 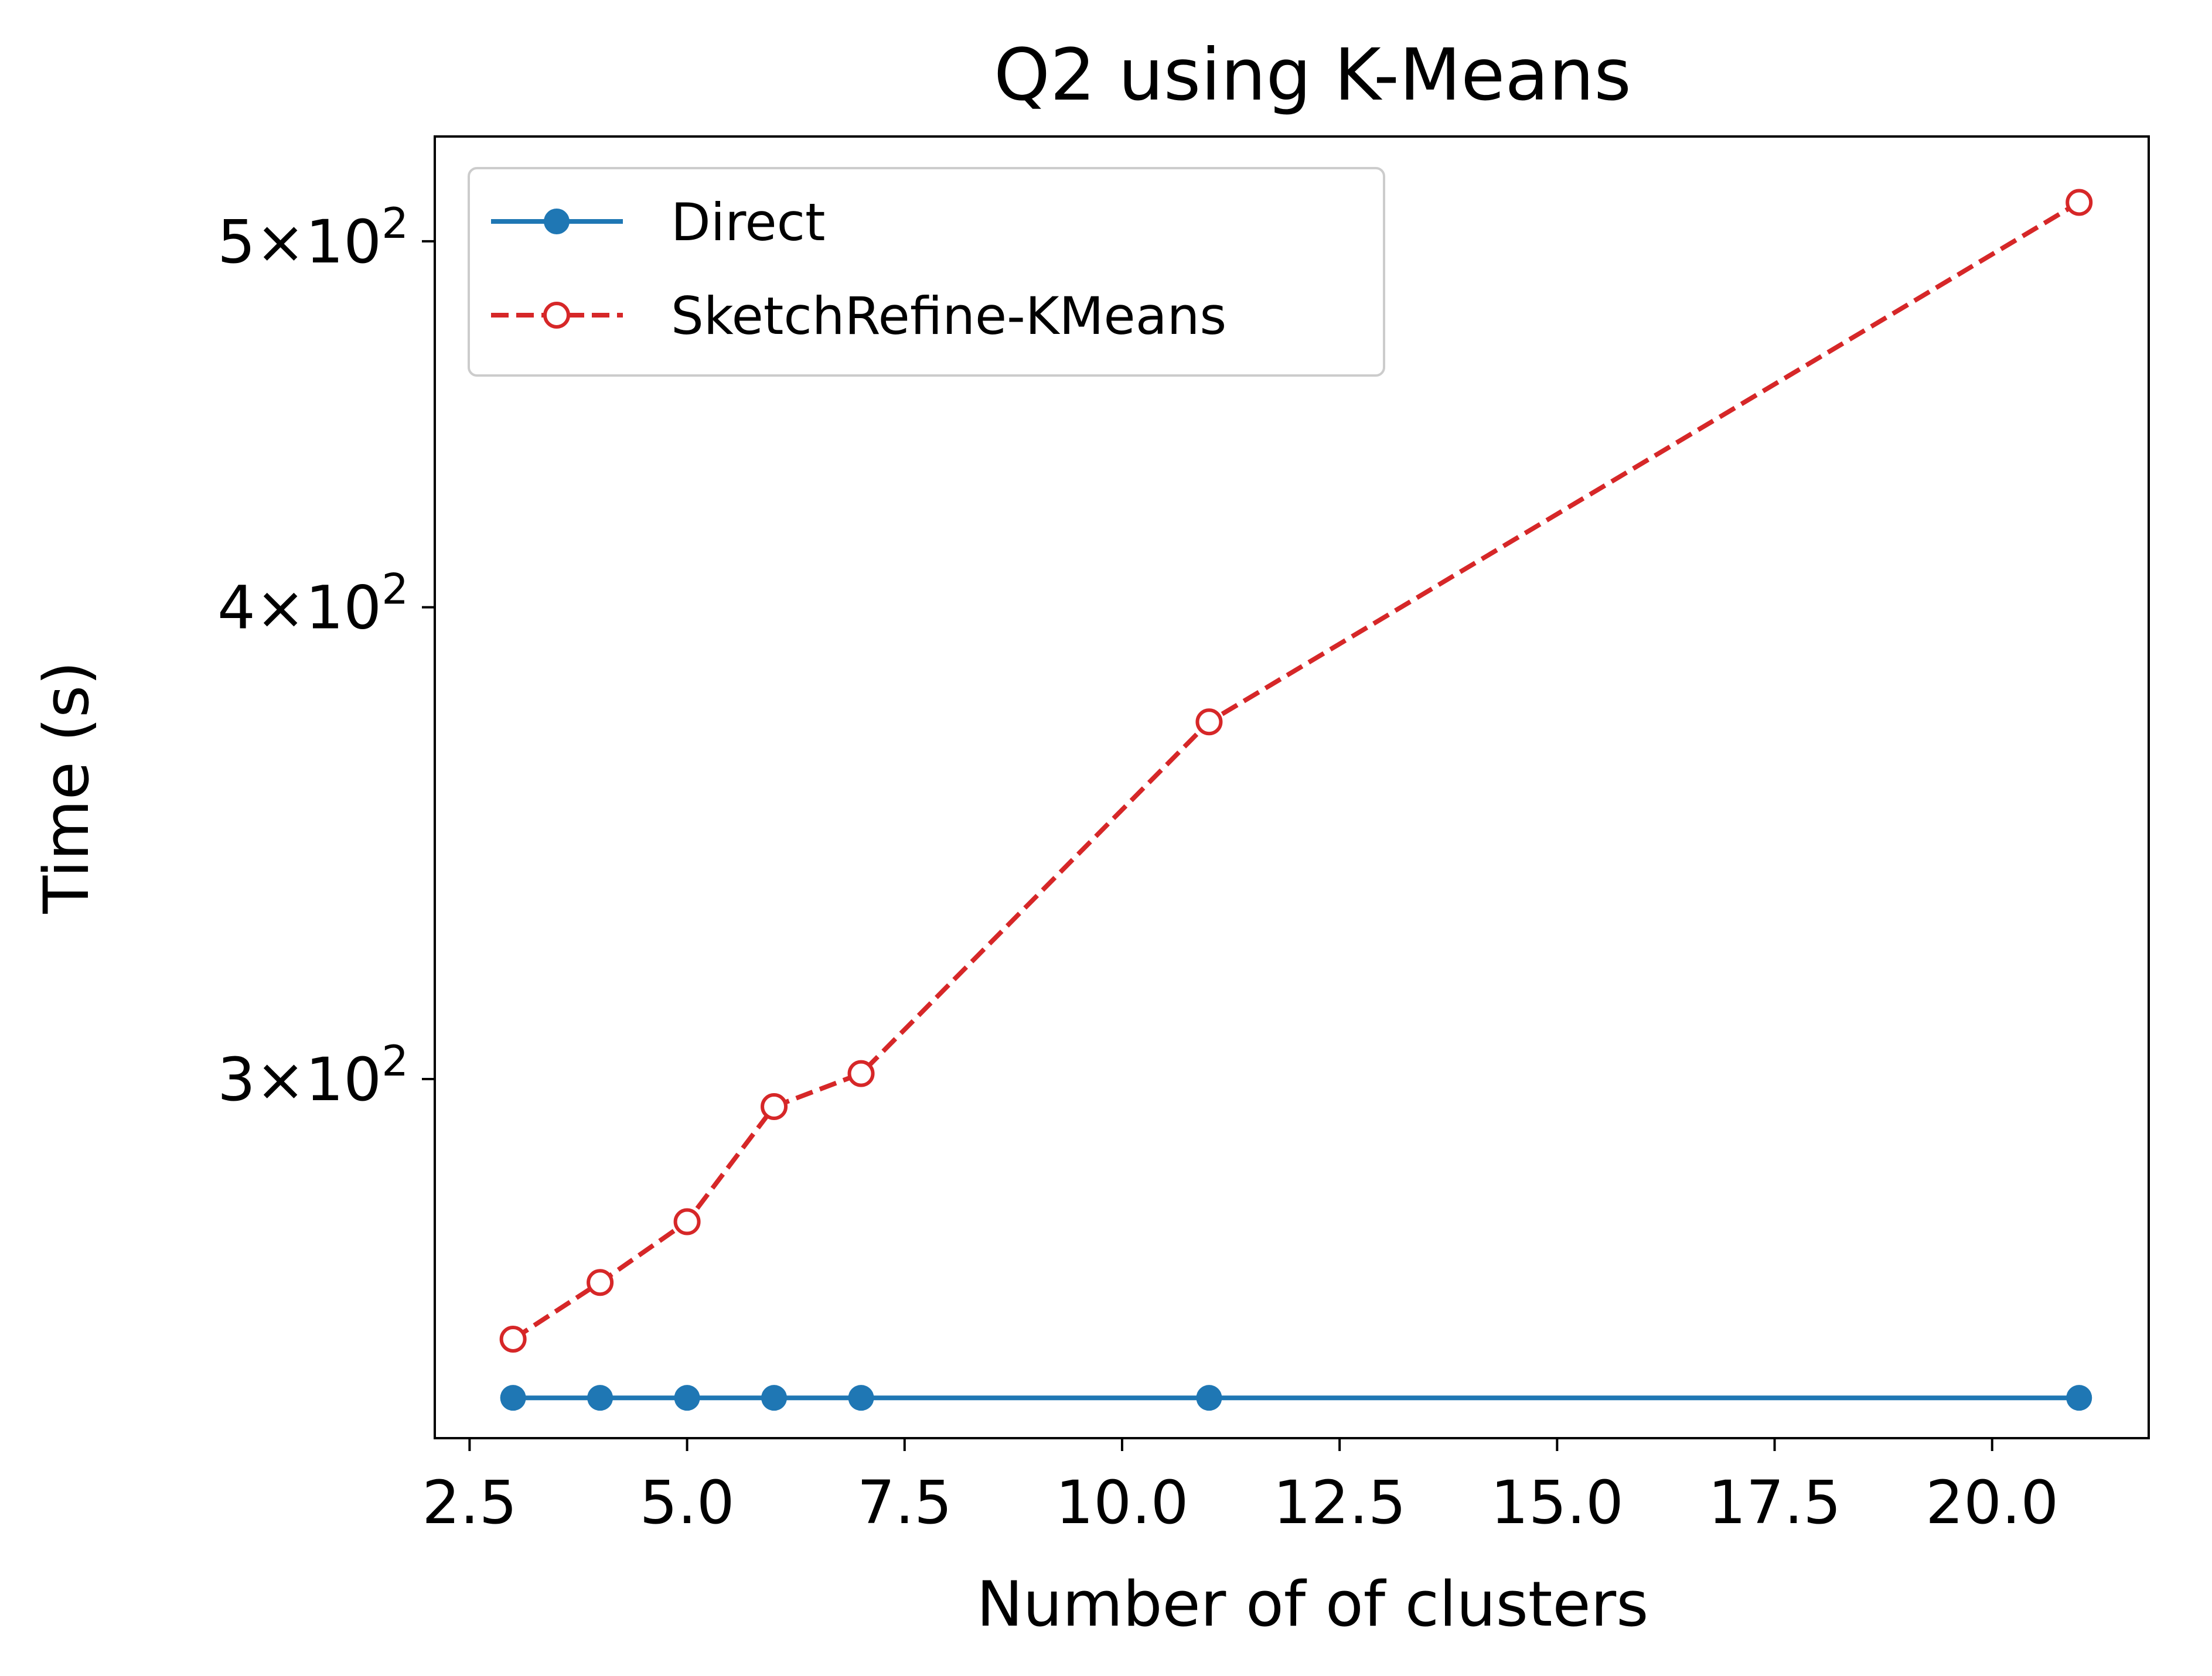 I want to click on x-tick-label: 7.5, so click(x=904, y=1503).